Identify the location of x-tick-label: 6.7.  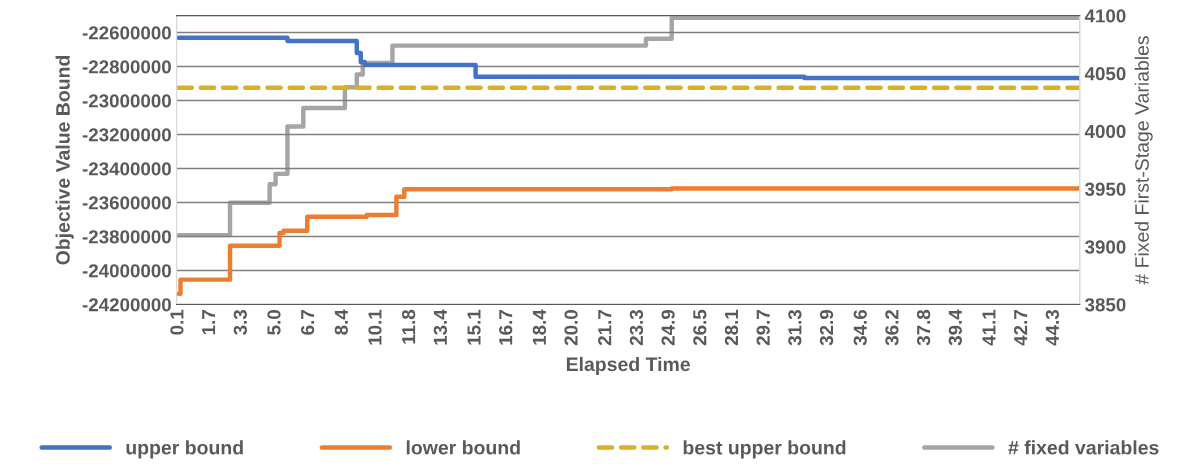
(308, 322).